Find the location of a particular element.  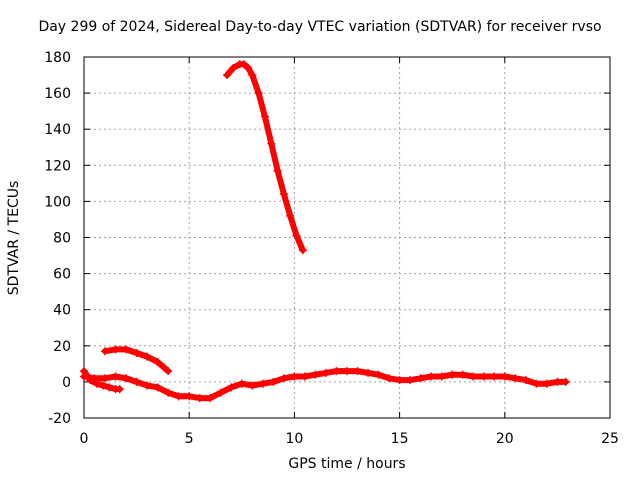

y-tick-label: 120 is located at coordinates (57, 166).